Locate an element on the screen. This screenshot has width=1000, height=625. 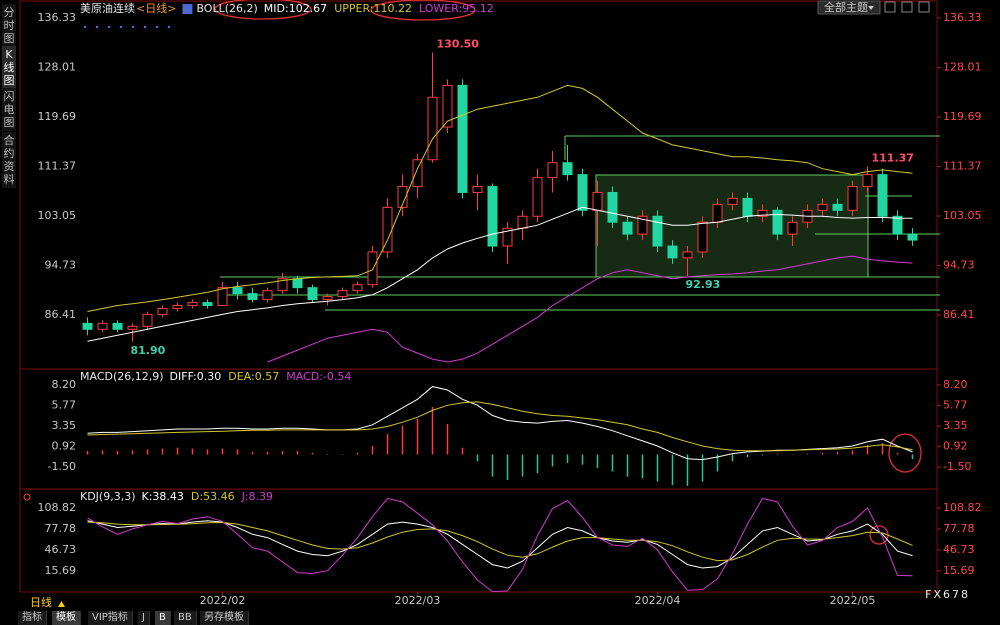
theme-menu: 全部主题 is located at coordinates (846, 7).